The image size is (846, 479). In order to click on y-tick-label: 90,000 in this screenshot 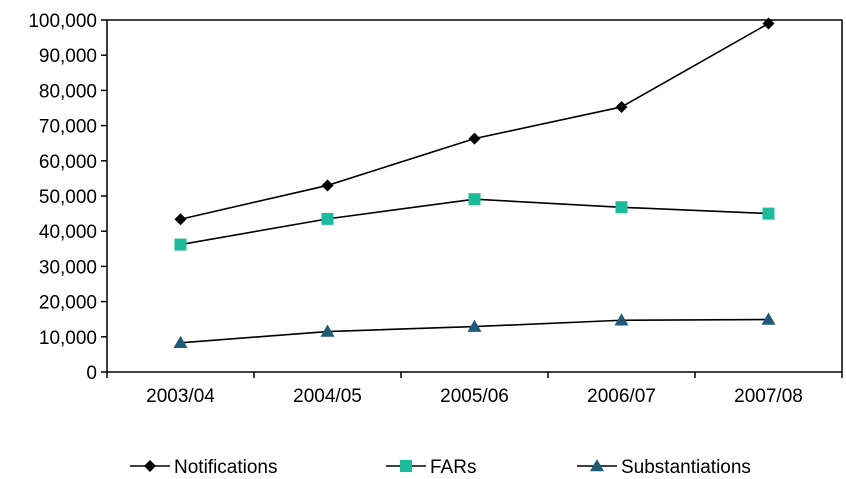, I will do `click(68, 56)`.